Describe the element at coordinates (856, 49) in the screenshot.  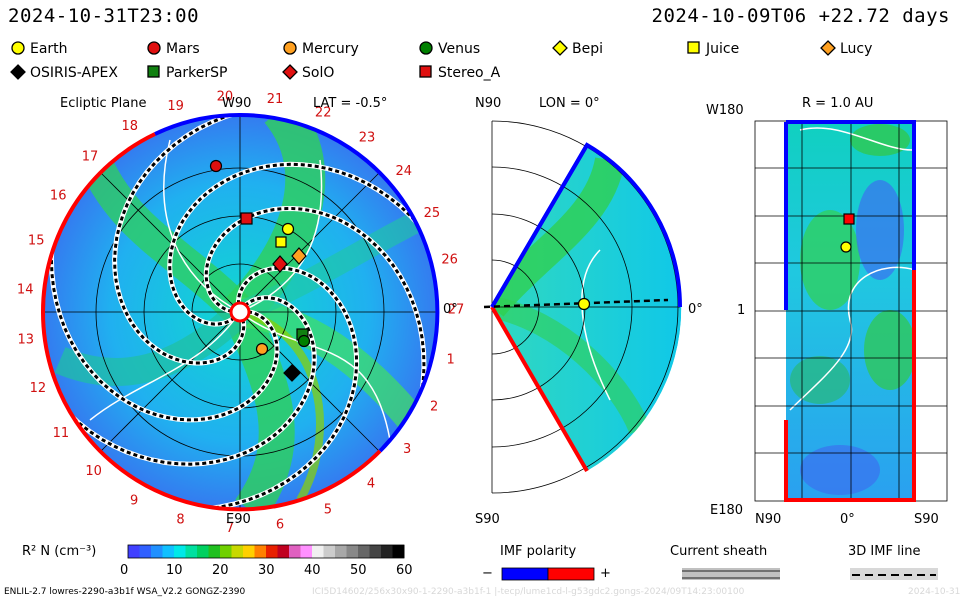
I see `legend-label: Lucy` at that location.